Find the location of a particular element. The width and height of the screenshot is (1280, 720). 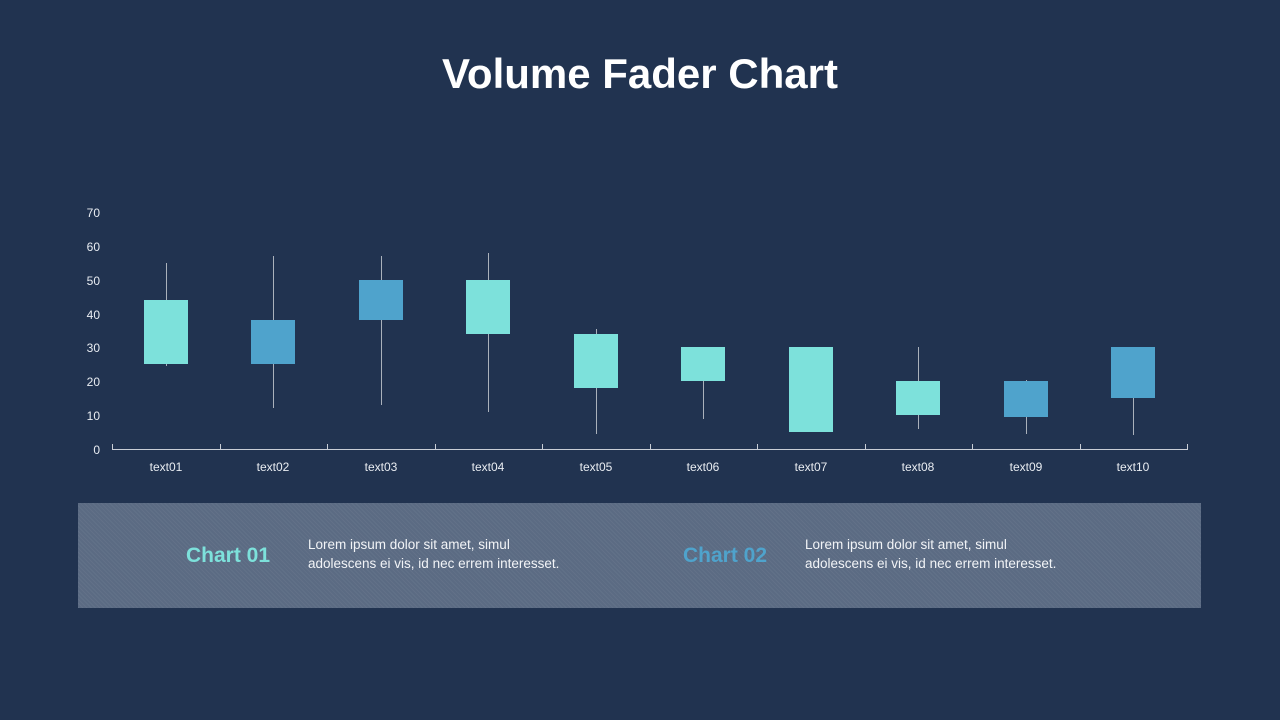

page-title: Volume Fader Chart is located at coordinates (640, 73).